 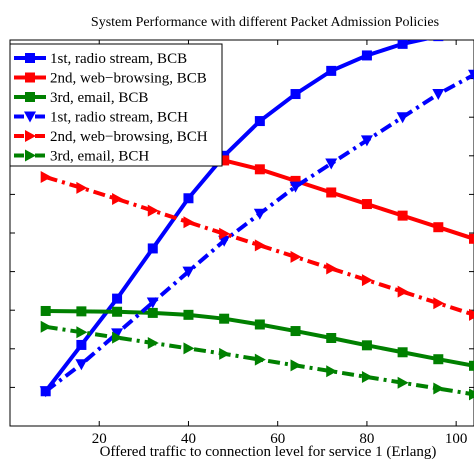 What do you see at coordinates (129, 137) in the screenshot?
I see `legend-label: 2nd, web−browsing, BCH` at bounding box center [129, 137].